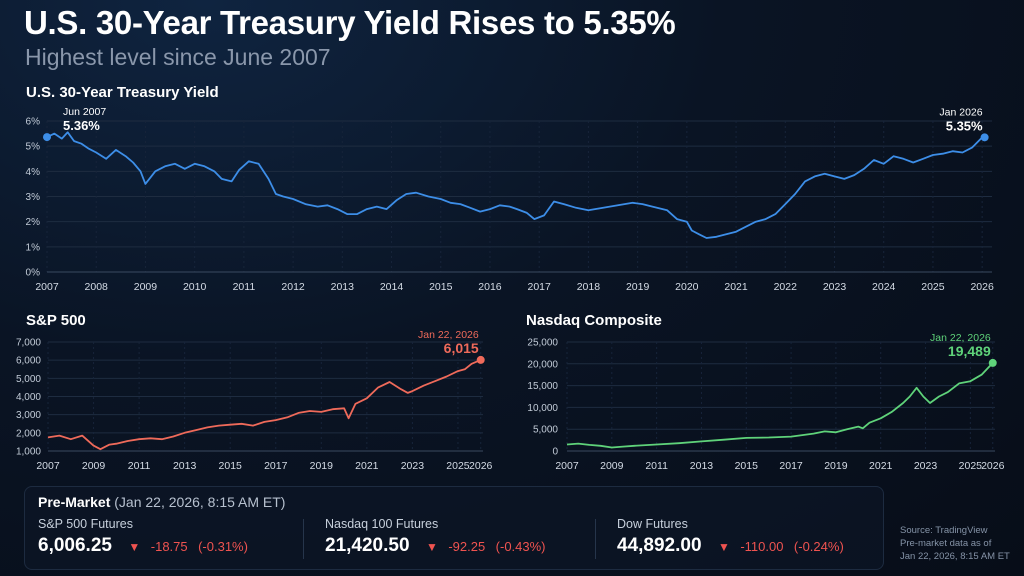 This screenshot has height=576, width=1024. I want to click on sp500-xtick-label: 2026, so click(481, 466).